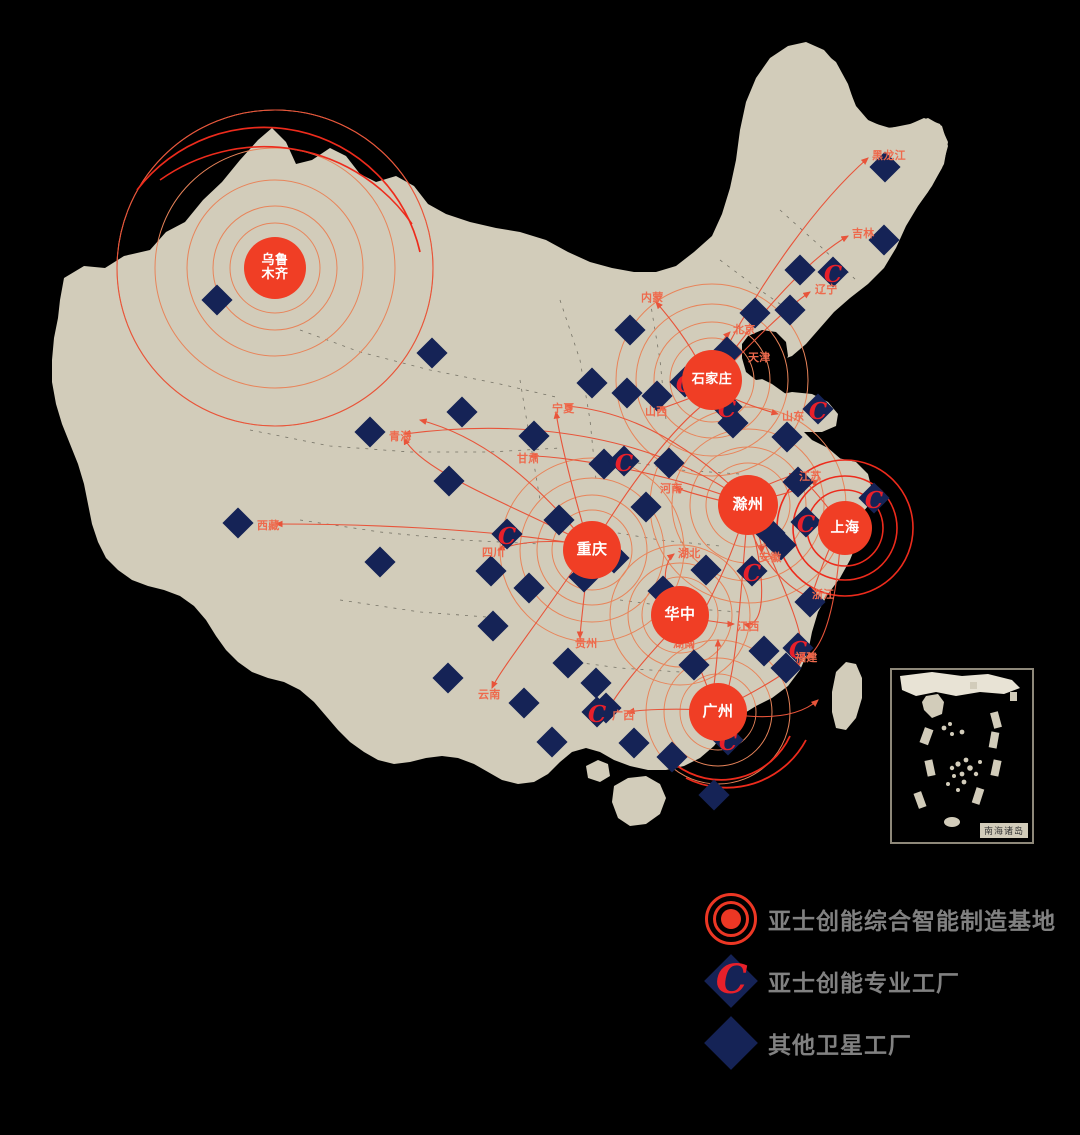 This screenshot has height=1135, width=1080. I want to click on legend-icon-wrap: C, so click(731, 981).